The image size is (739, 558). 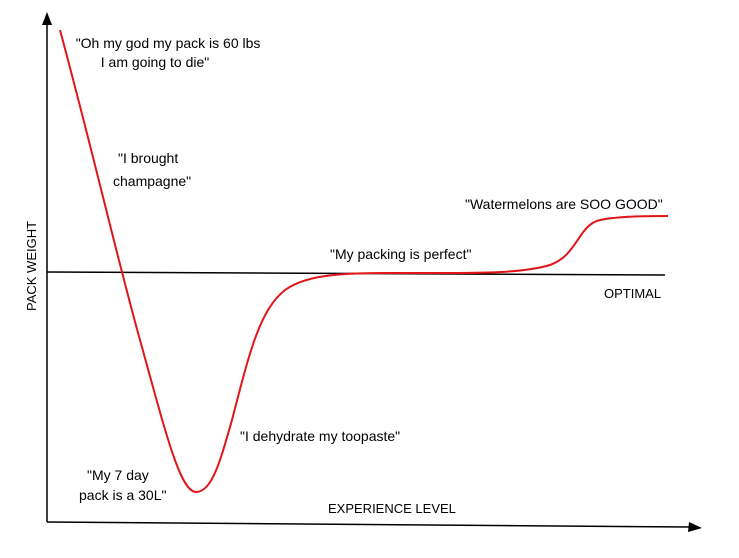 What do you see at coordinates (368, 524) in the screenshot?
I see `x-axis` at bounding box center [368, 524].